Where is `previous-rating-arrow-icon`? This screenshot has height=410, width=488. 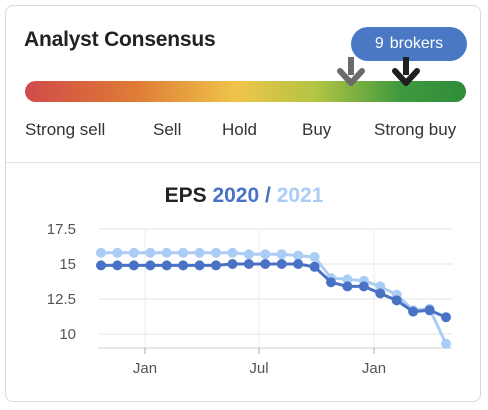
previous-rating-arrow-icon is located at coordinates (351, 72).